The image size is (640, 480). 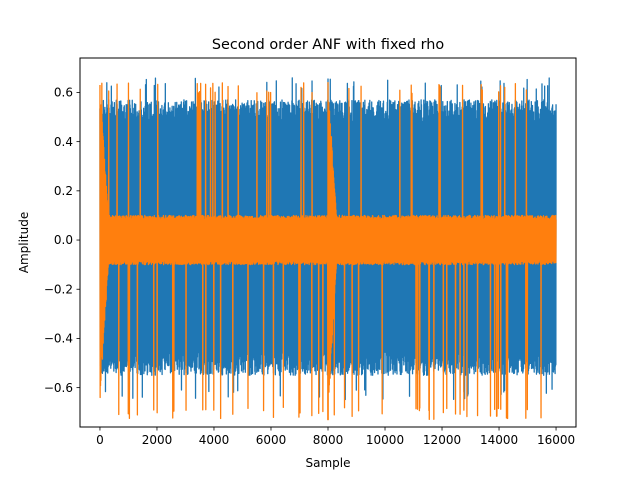 I want to click on x-axis-label: Sample, so click(x=328, y=463).